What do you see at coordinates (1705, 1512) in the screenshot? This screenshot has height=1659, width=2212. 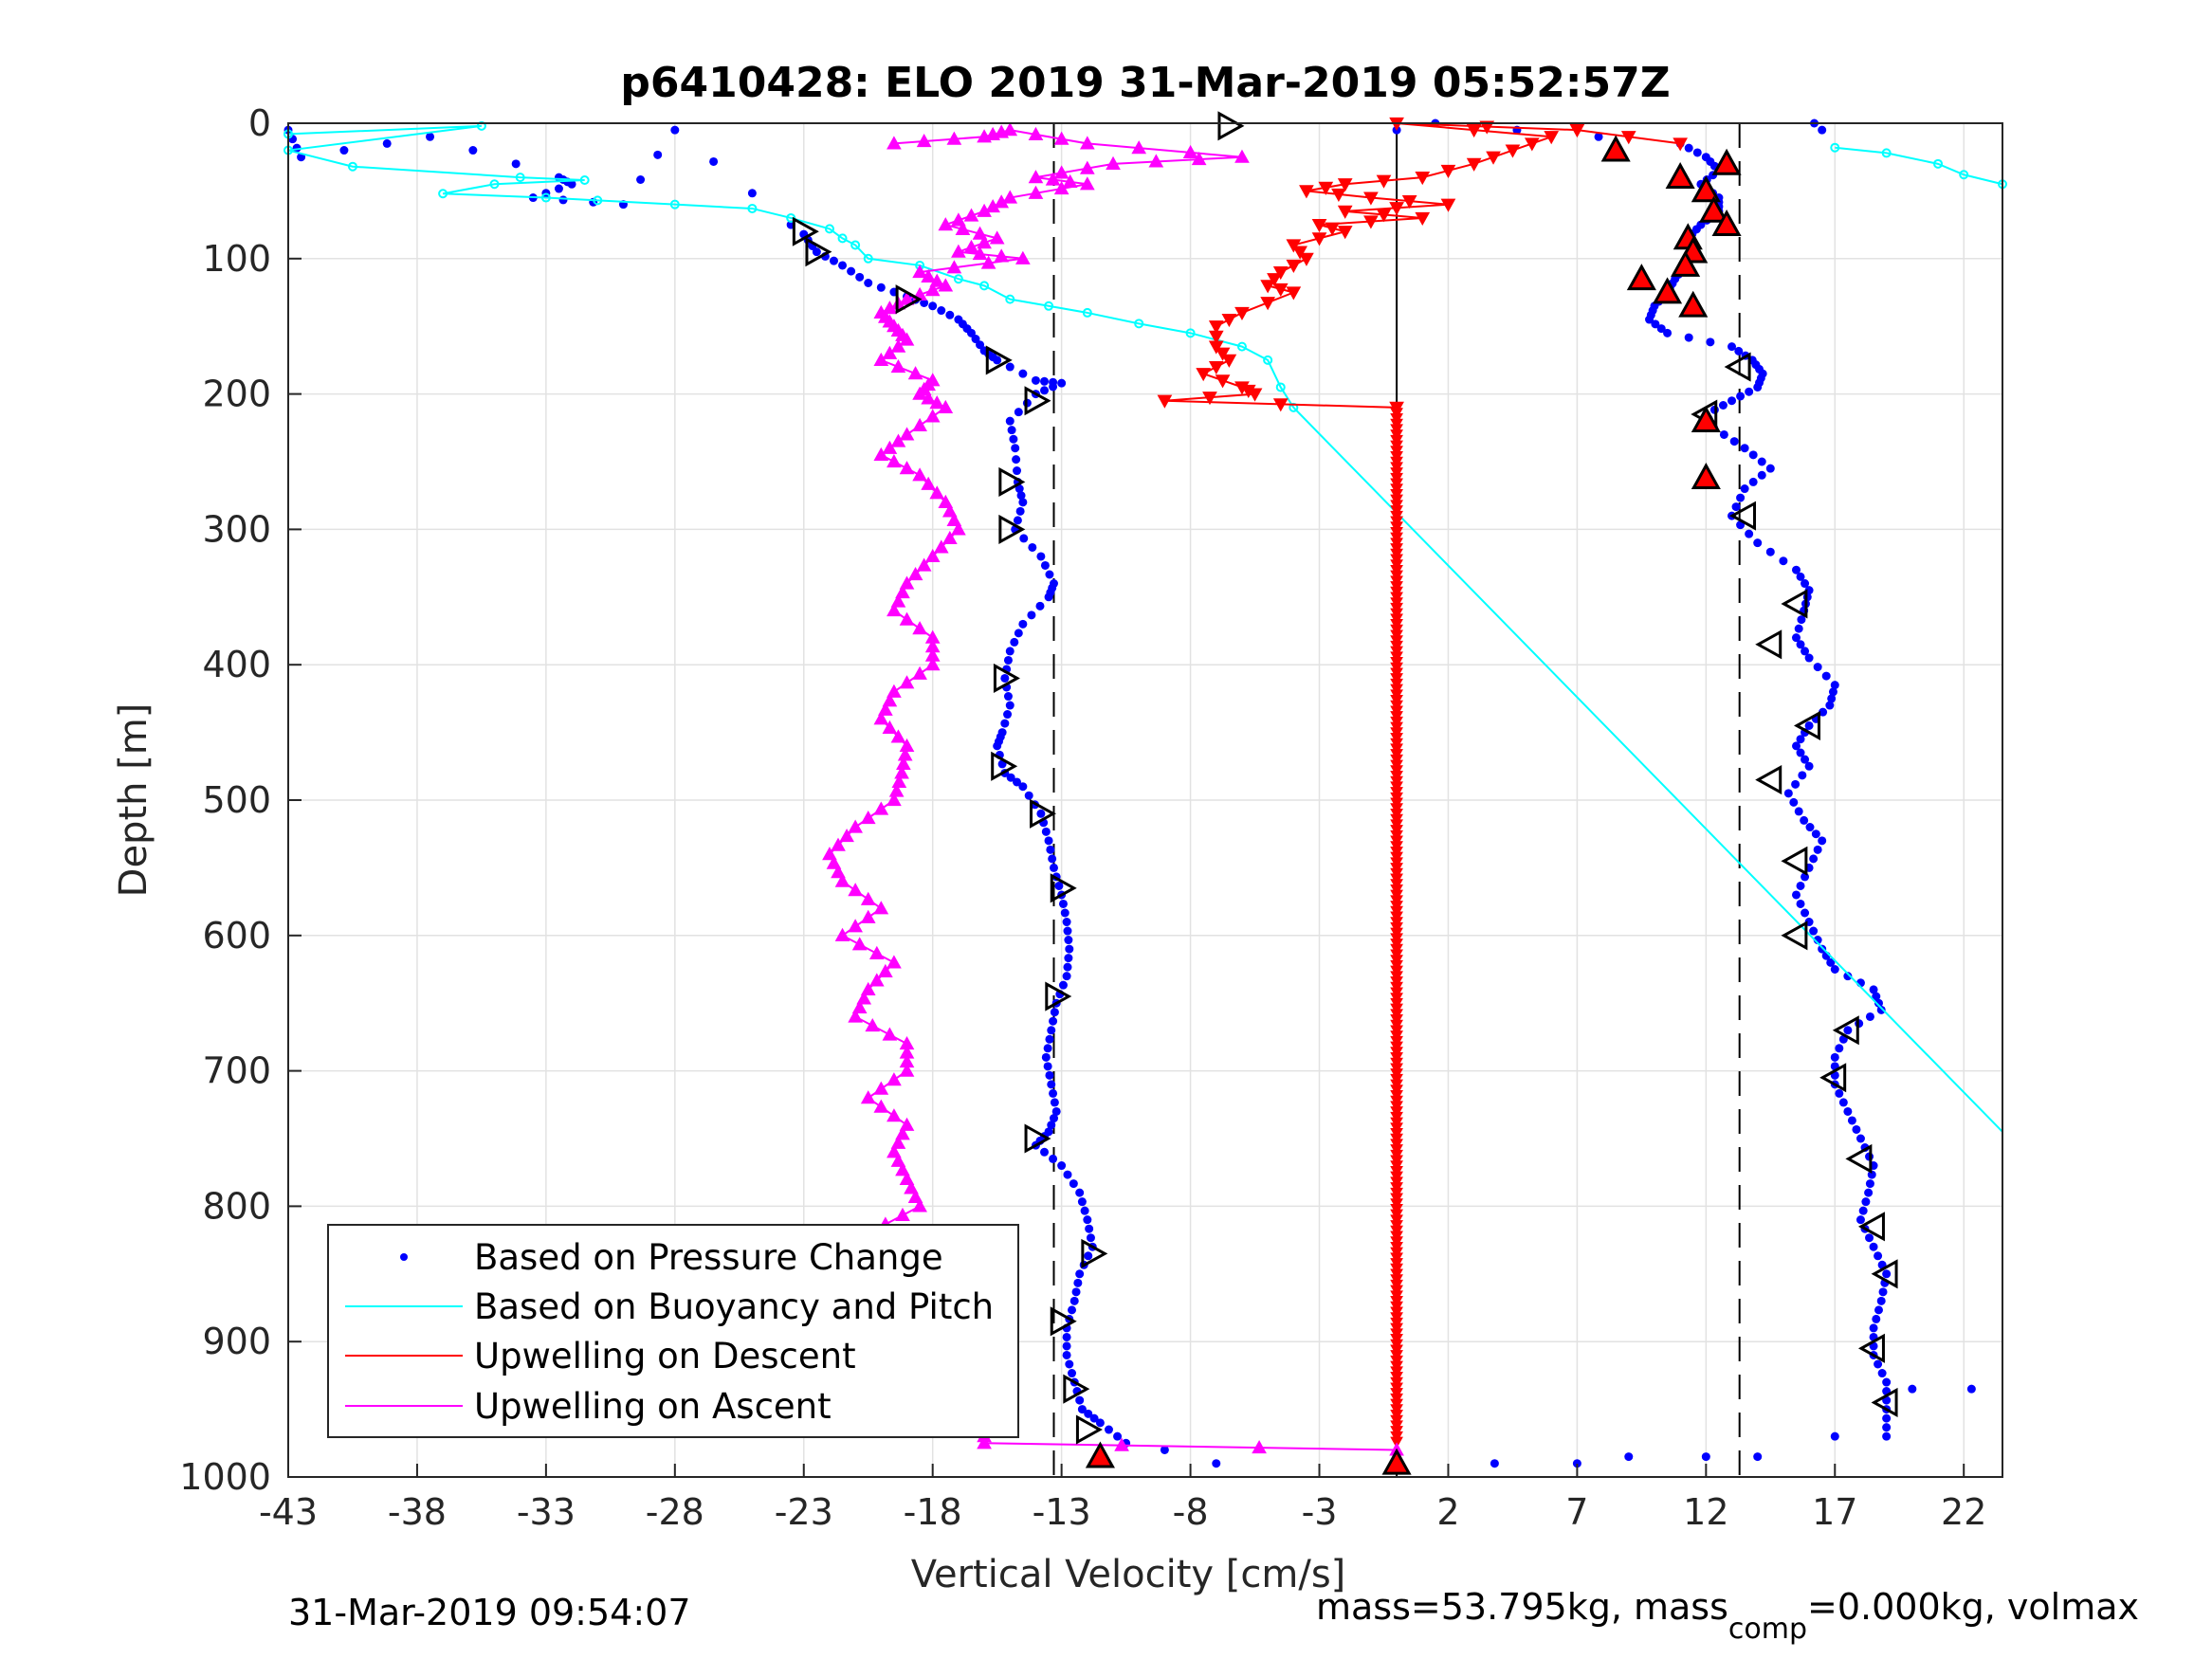 I see `x-tick-label: 12` at bounding box center [1705, 1512].